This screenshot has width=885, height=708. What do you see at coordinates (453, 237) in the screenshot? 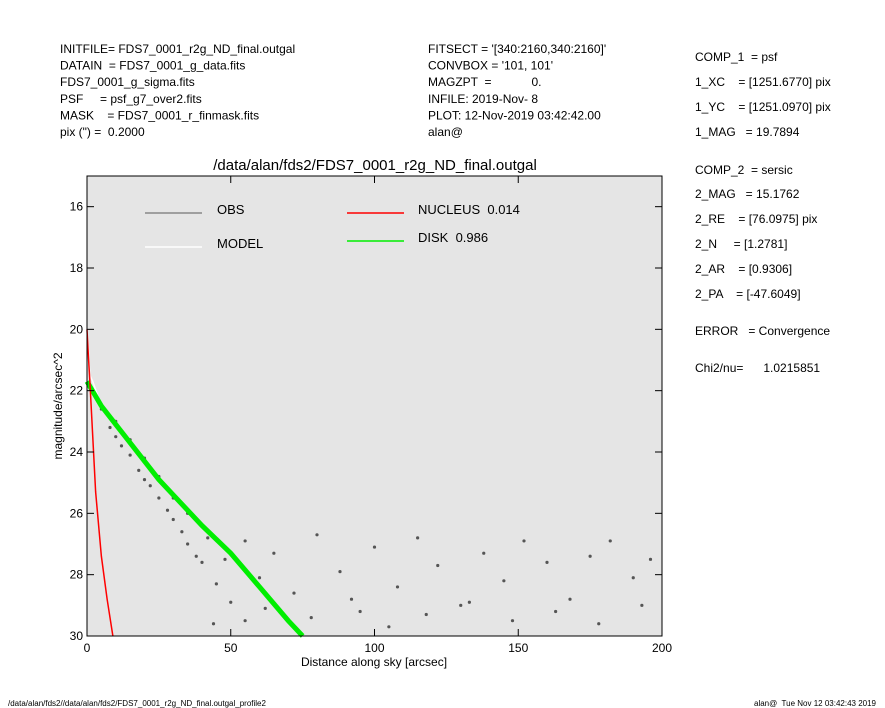
I see `legend-label: DISK 0.986` at bounding box center [453, 237].